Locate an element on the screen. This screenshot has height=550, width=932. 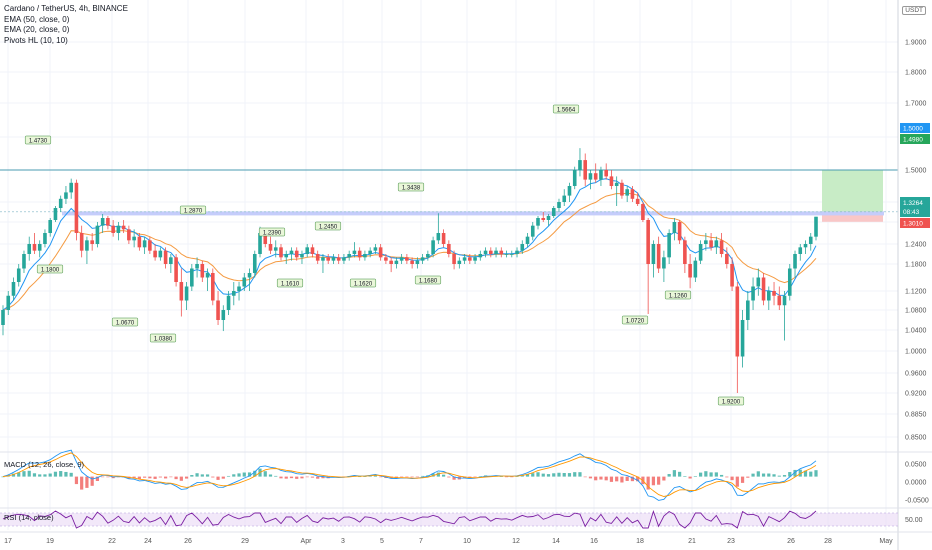
time-tick-label: 10 is located at coordinates (467, 541).